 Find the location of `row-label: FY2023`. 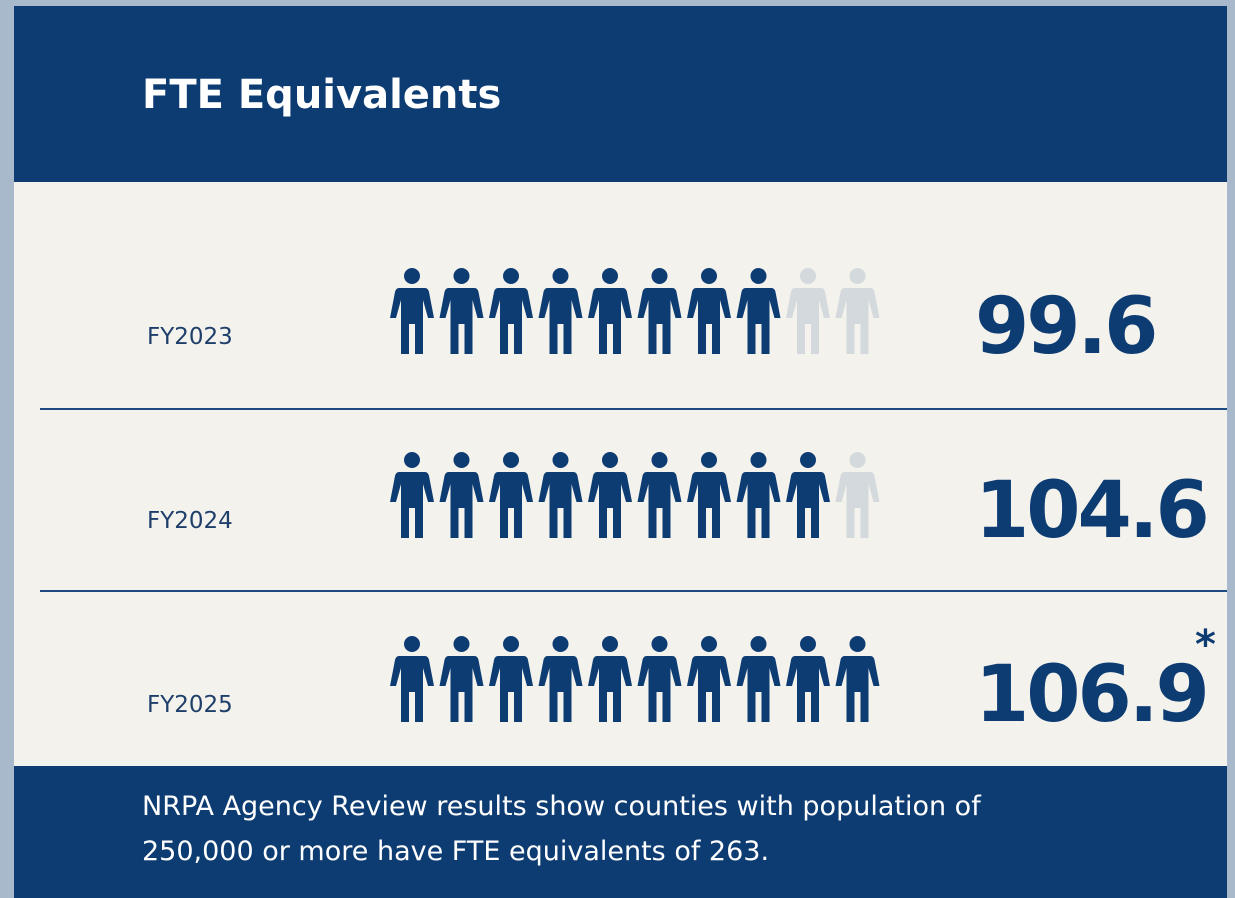

row-label: FY2023 is located at coordinates (190, 337).